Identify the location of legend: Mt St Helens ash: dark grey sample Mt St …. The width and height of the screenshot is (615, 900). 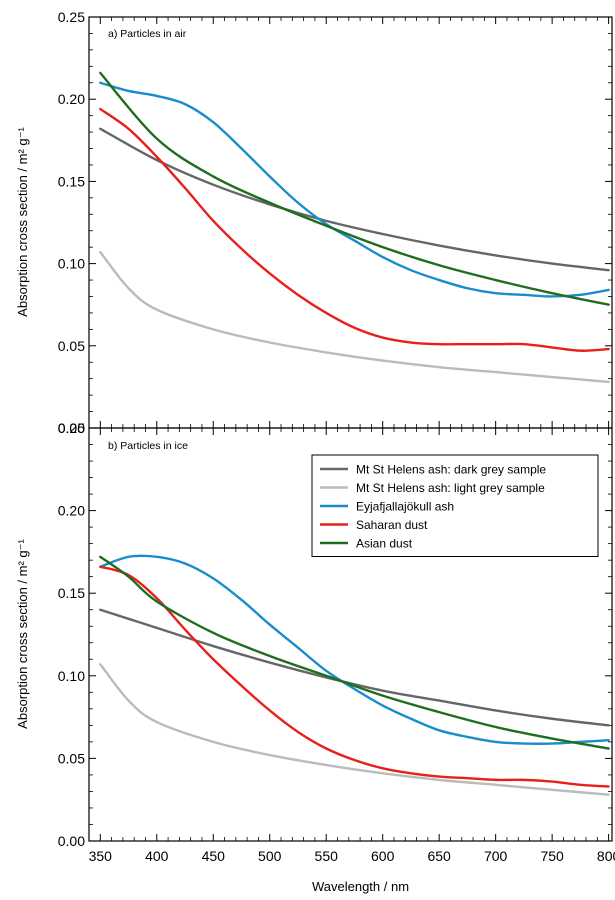
(455, 505).